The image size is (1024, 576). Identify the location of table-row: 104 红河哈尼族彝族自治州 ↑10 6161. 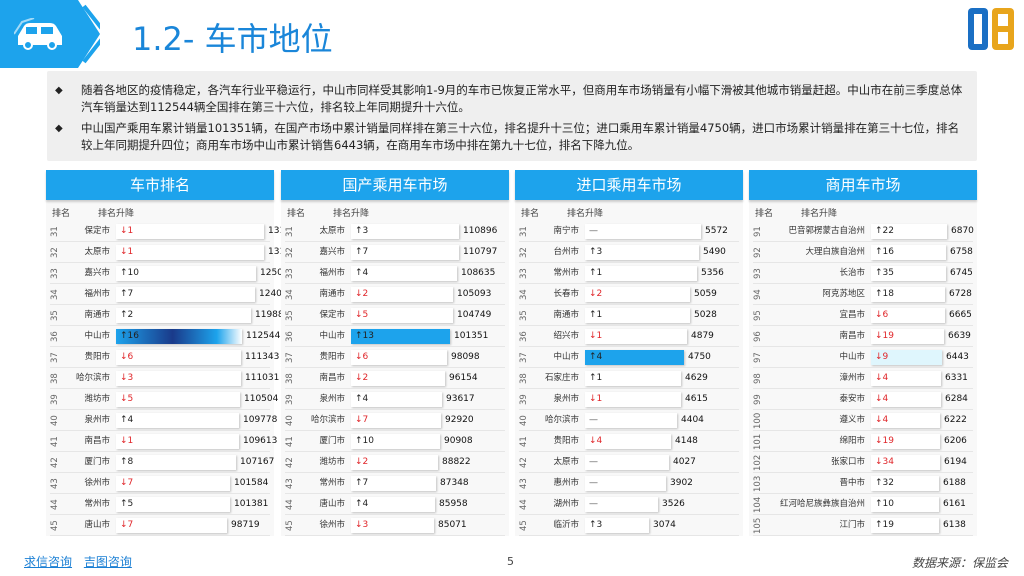
(863, 504).